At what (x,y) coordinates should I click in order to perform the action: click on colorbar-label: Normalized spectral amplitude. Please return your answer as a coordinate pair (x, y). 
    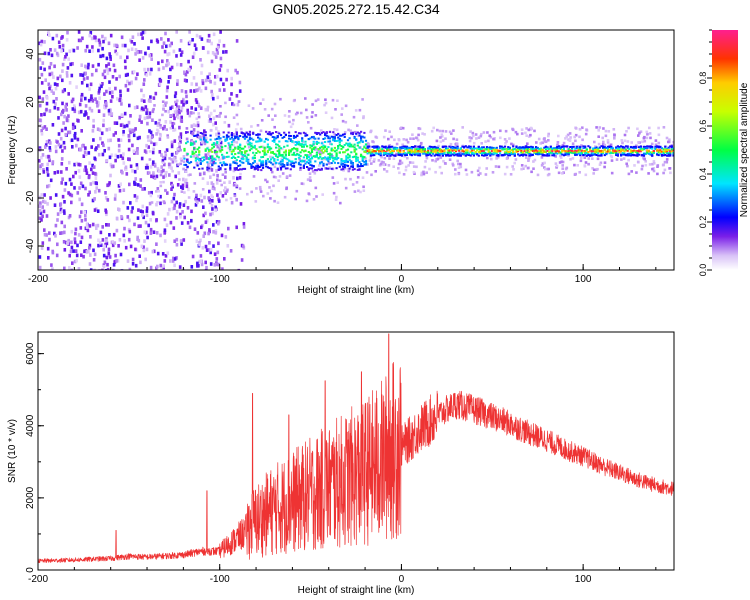
    Looking at the image, I should click on (744, 149).